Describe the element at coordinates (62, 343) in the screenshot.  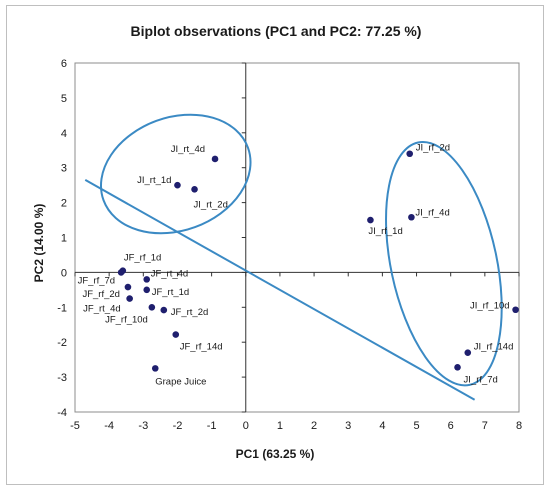
I see `y-tick-label: -2` at that location.